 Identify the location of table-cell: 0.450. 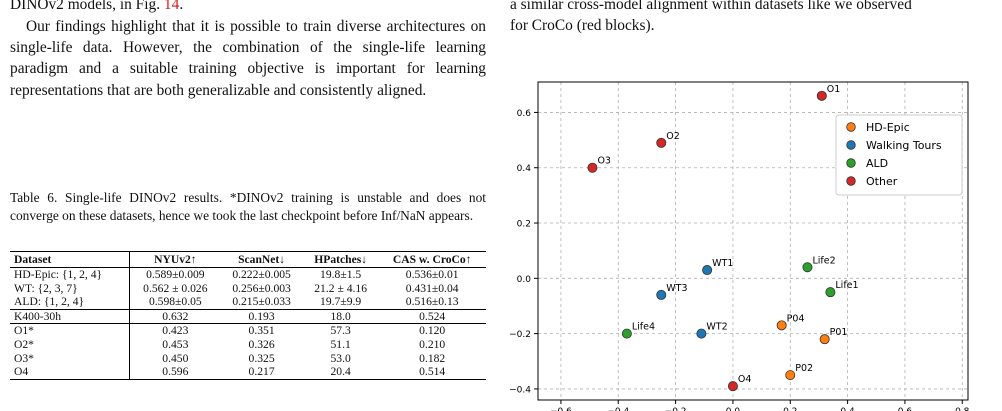
(175, 358).